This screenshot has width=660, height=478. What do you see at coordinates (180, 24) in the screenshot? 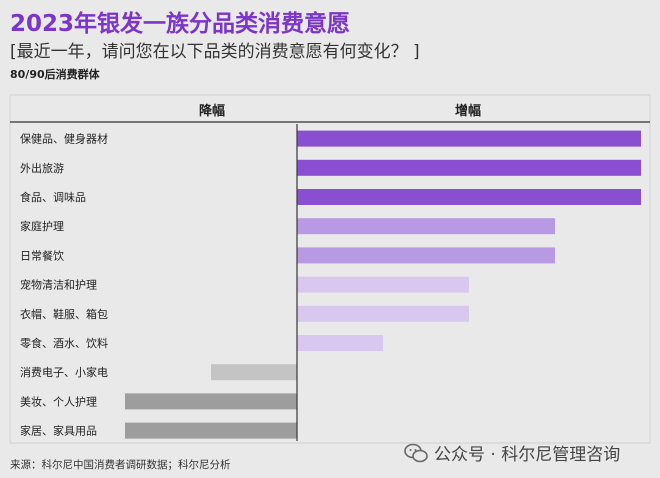
I see `chart-title: 2023年银发一族分品类消费意愿` at bounding box center [180, 24].